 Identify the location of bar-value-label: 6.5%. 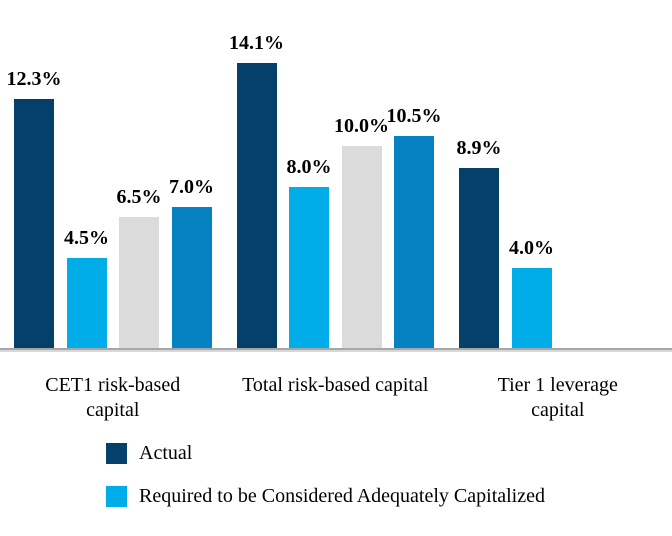
(139, 197).